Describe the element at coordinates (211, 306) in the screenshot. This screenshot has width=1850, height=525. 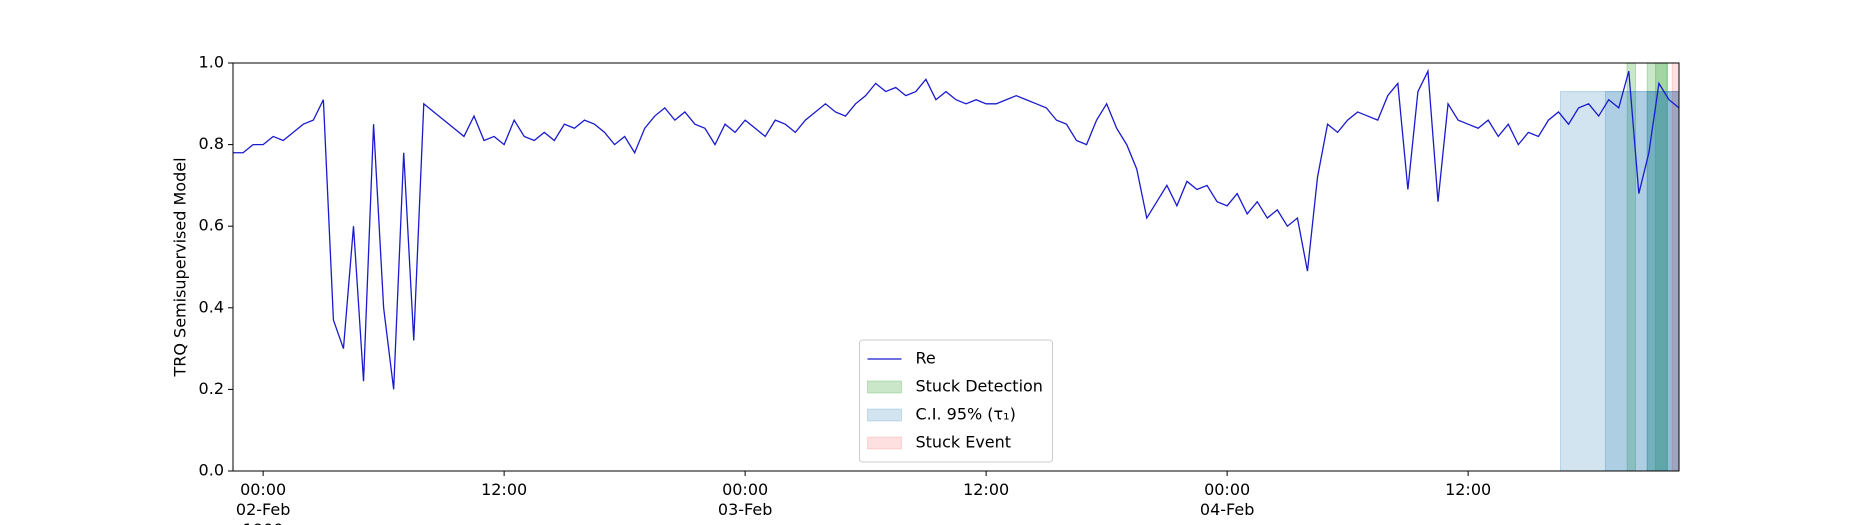
I see `y-tick-label: 0.4` at that location.